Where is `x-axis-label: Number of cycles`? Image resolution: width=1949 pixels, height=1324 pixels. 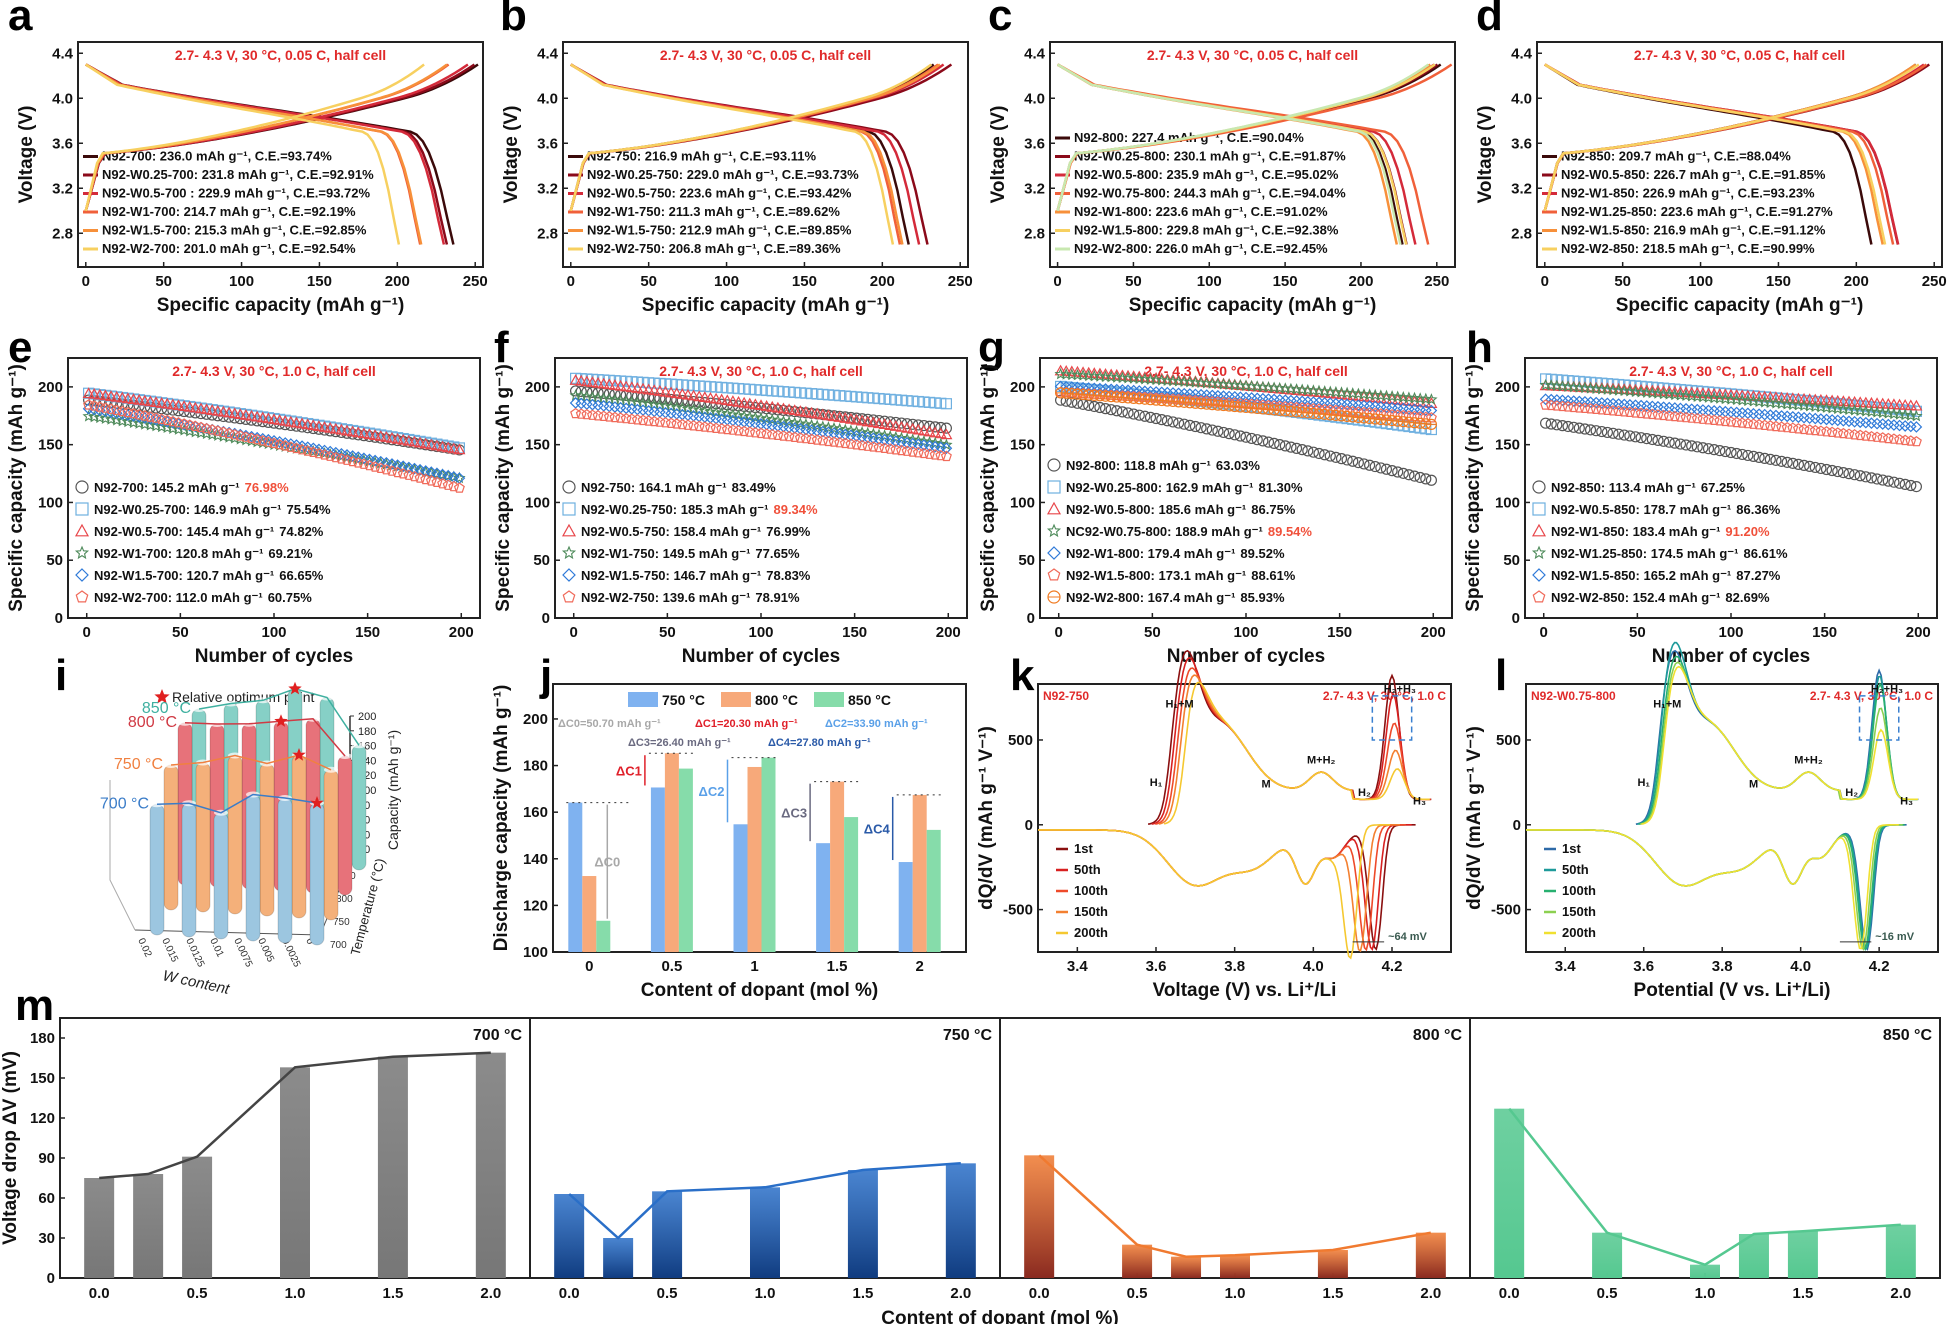 x-axis-label: Number of cycles is located at coordinates (1246, 656).